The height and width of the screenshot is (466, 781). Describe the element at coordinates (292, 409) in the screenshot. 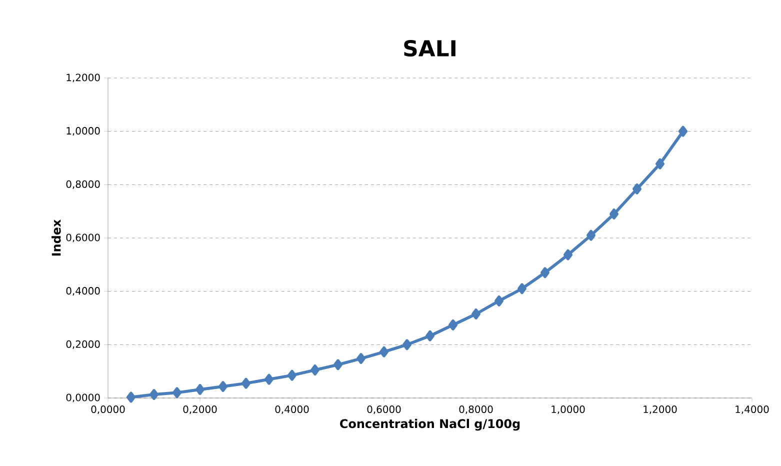

I see `x-tick-label: 0,4000` at that location.